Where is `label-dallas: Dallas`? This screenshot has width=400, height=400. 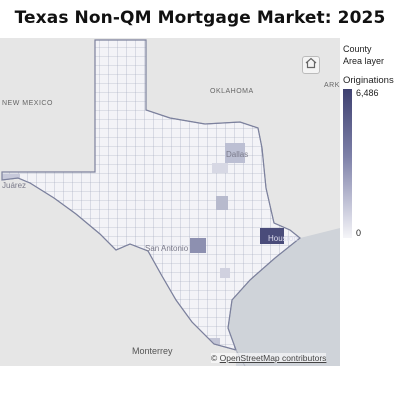
label-dallas: Dallas is located at coordinates (237, 154).